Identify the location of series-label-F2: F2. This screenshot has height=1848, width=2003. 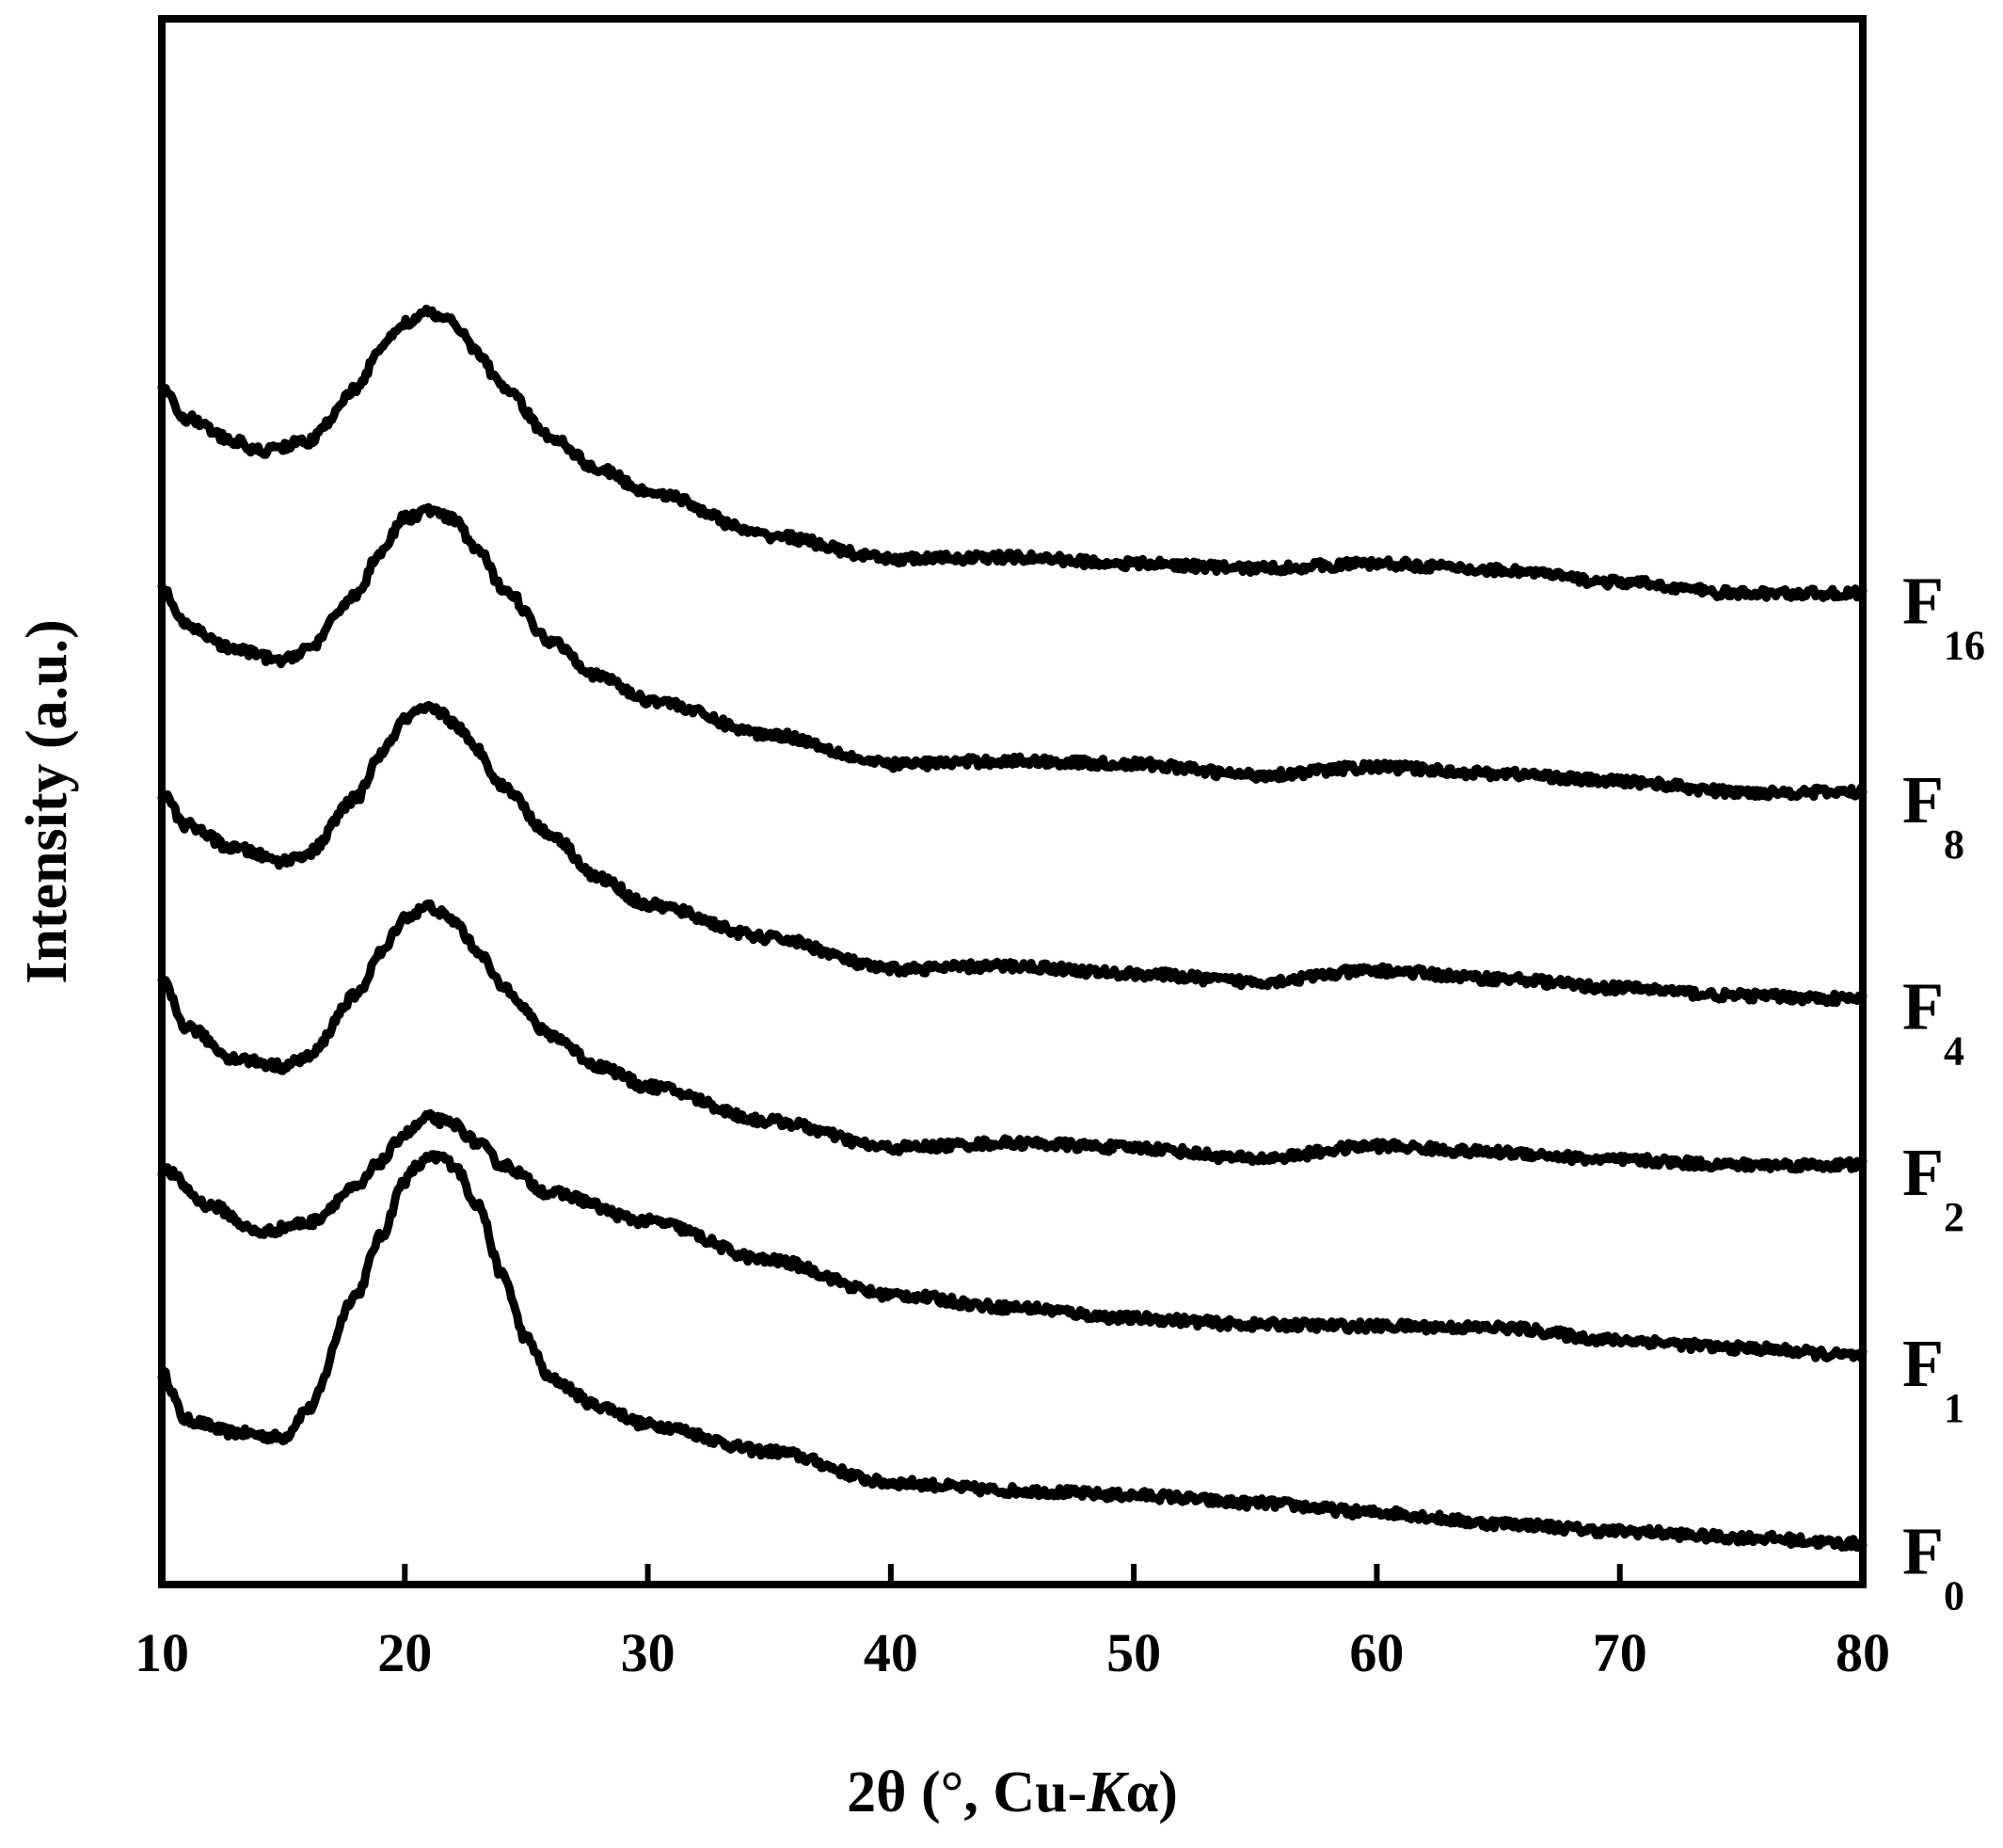
(1933, 1187).